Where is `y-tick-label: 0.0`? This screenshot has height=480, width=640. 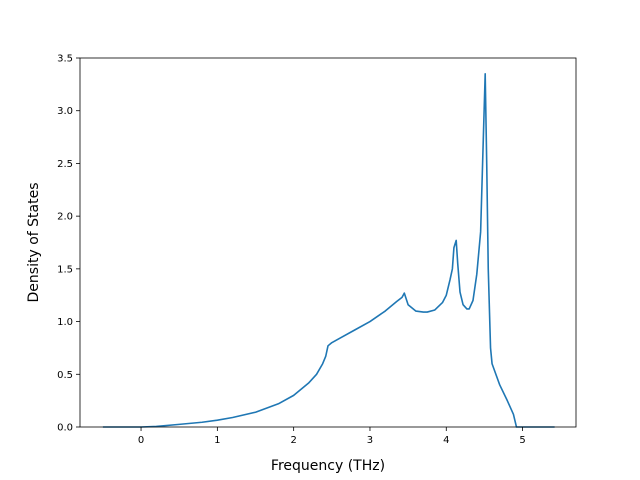
y-tick-label: 0.0 is located at coordinates (65, 428).